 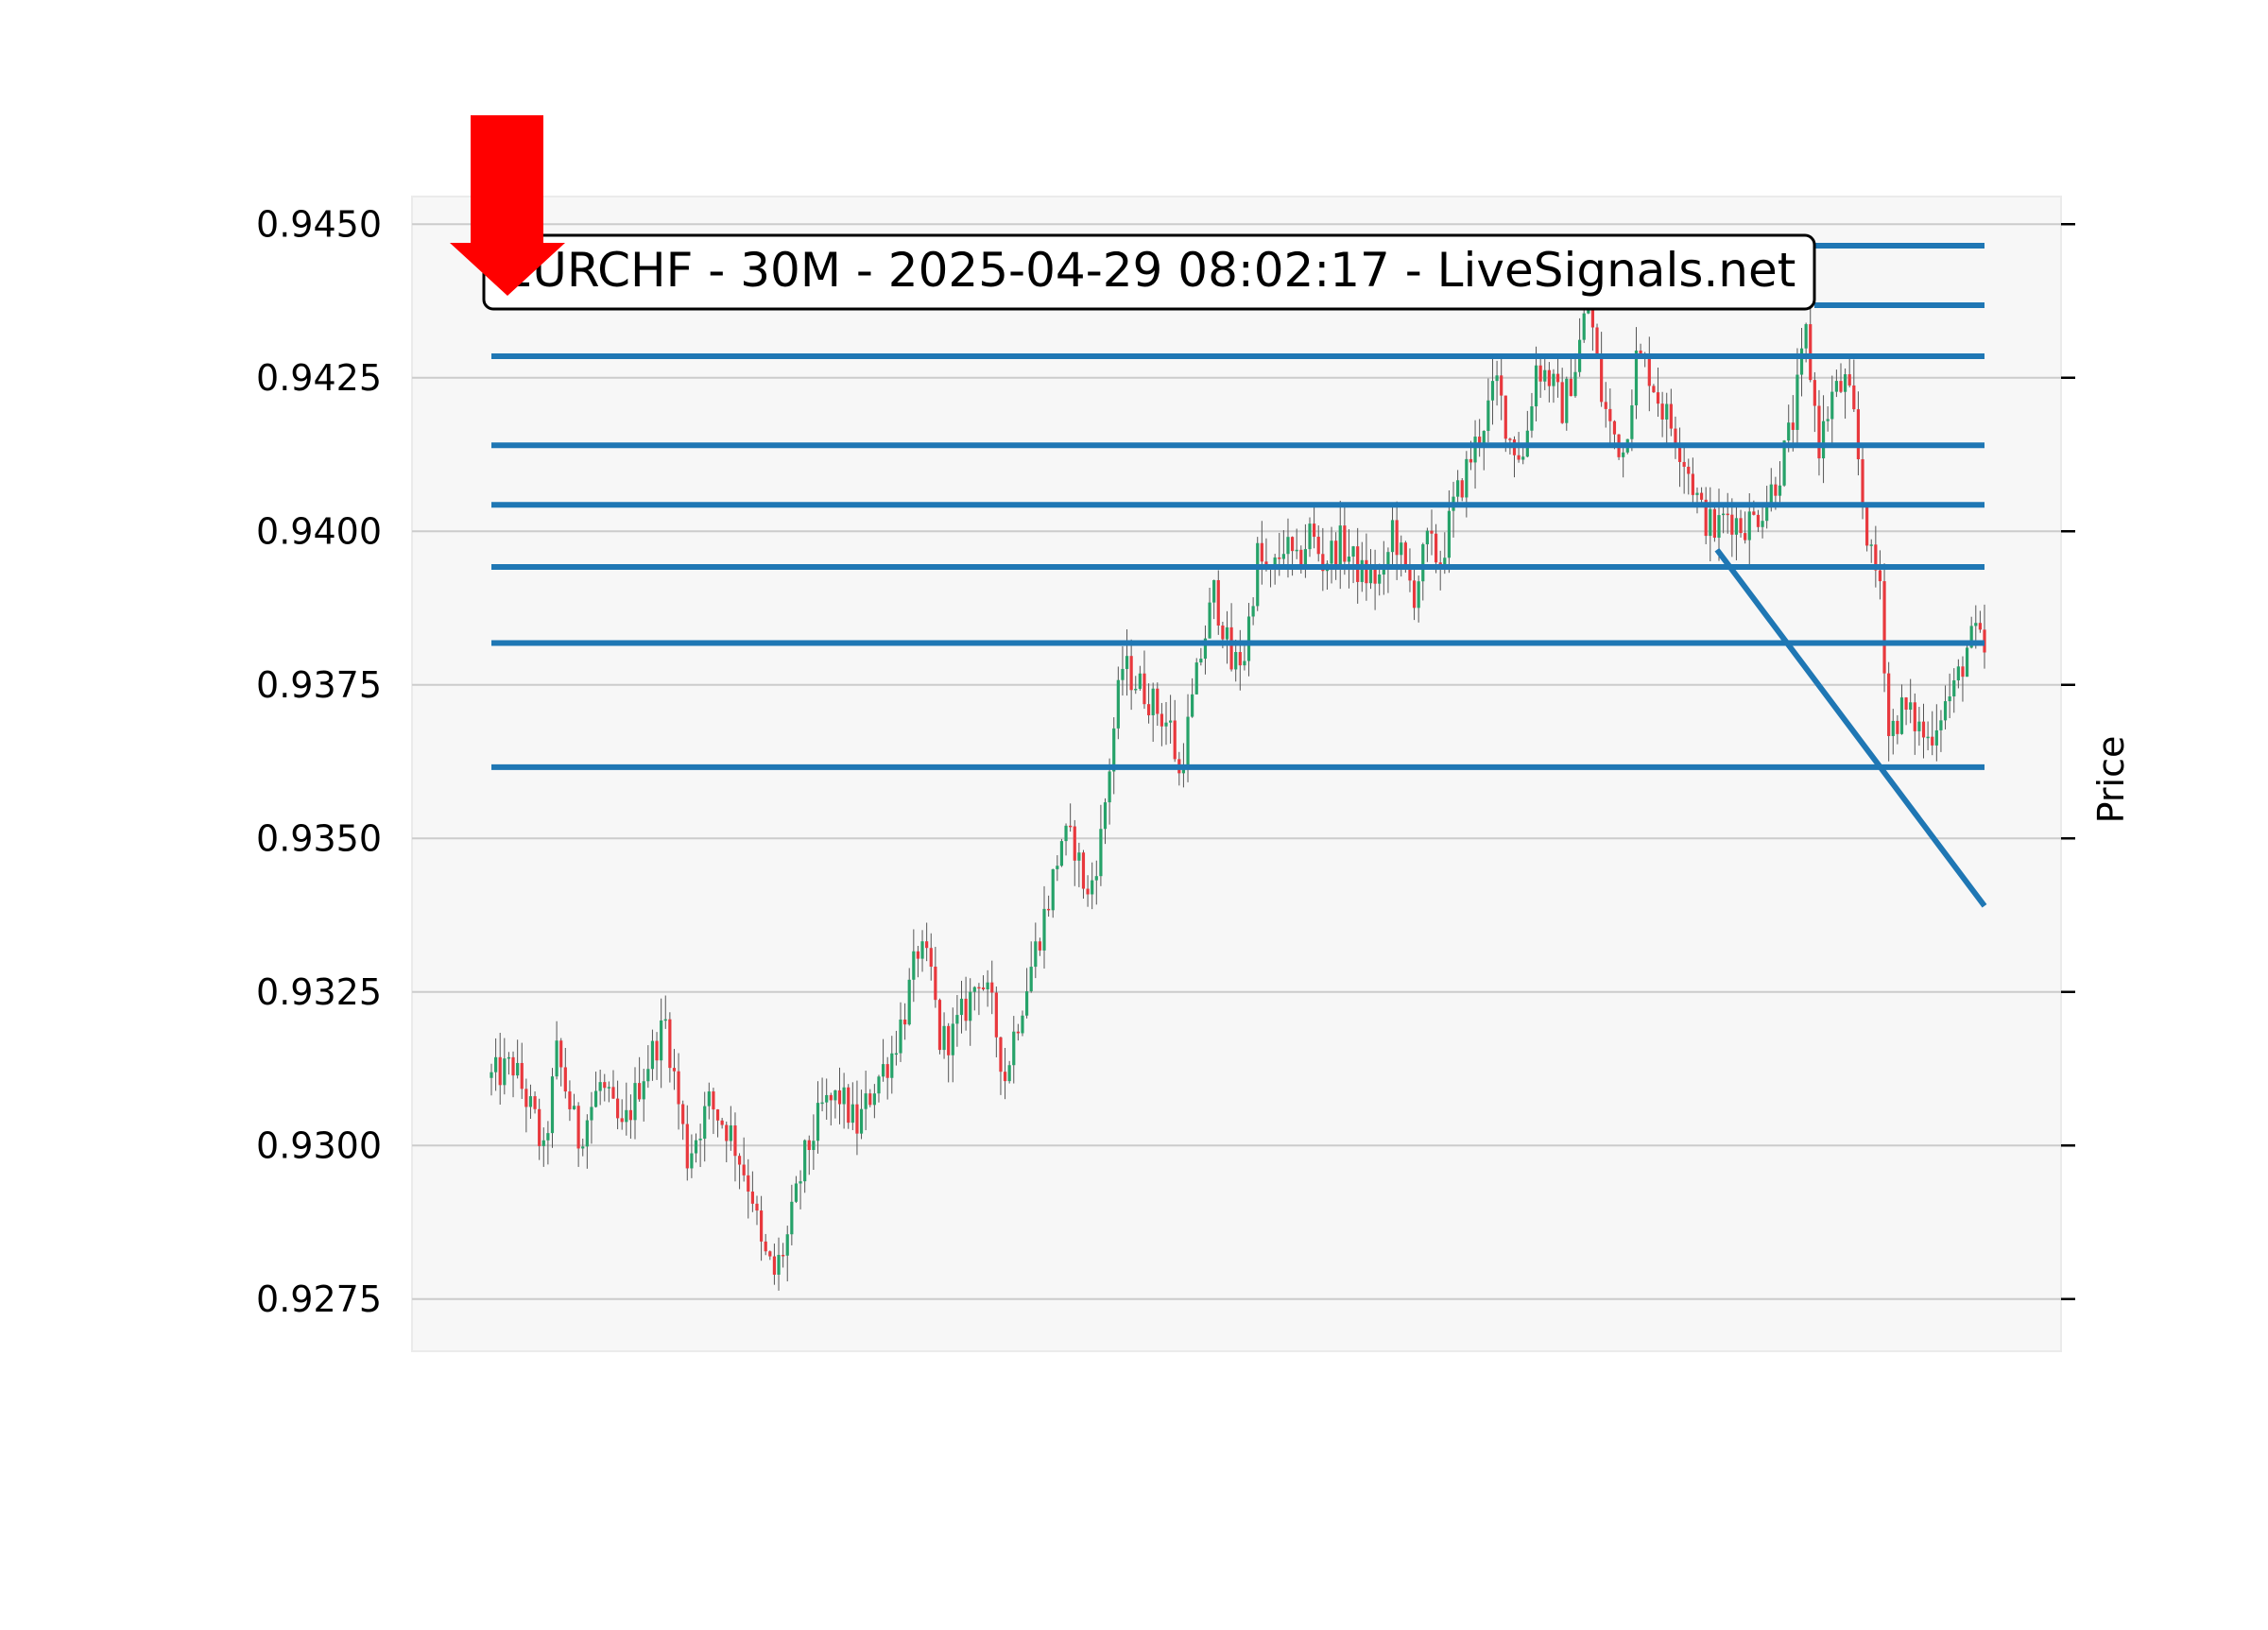 What do you see at coordinates (319, 992) in the screenshot?
I see `y-tick-label: 0.9325` at bounding box center [319, 992].